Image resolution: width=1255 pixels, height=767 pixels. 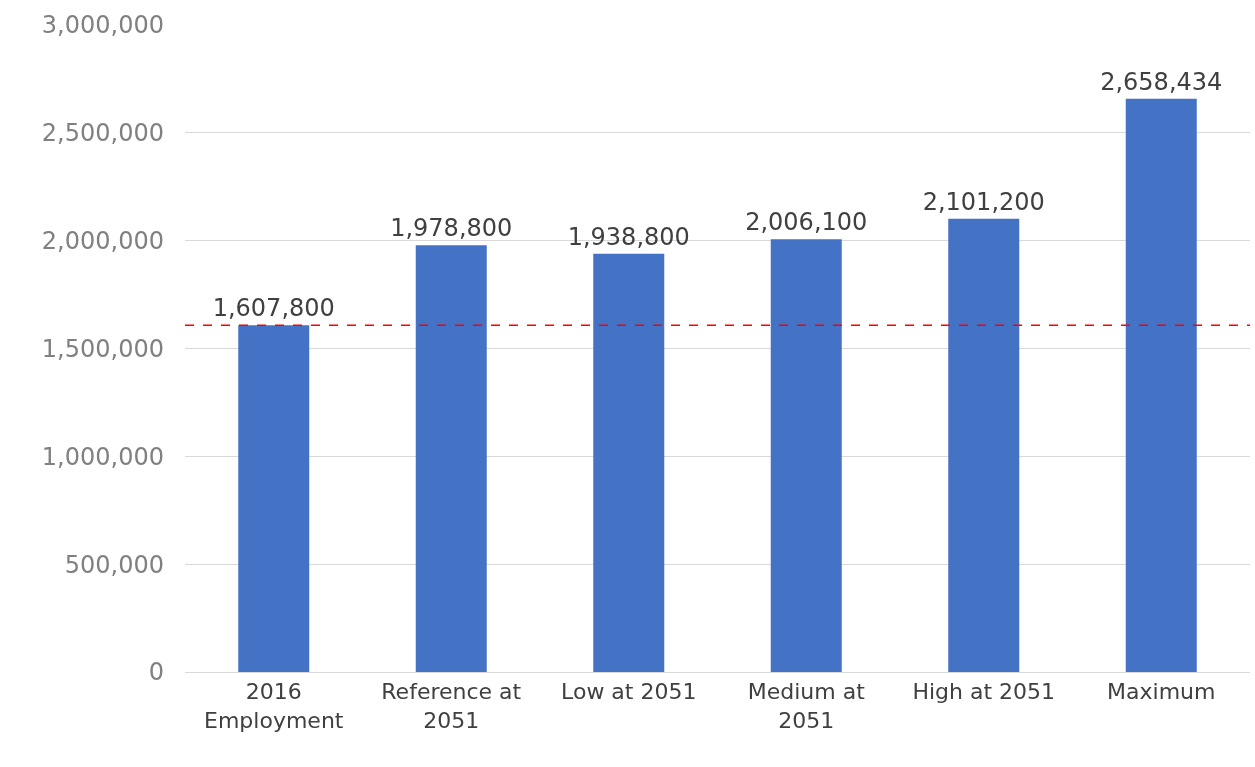 I want to click on data-label: 1,978,800, so click(x=451, y=228).